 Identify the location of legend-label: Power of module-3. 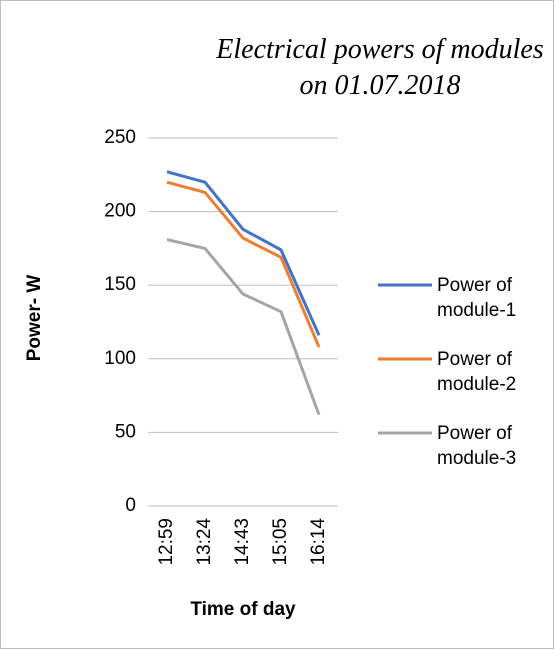
(477, 446).